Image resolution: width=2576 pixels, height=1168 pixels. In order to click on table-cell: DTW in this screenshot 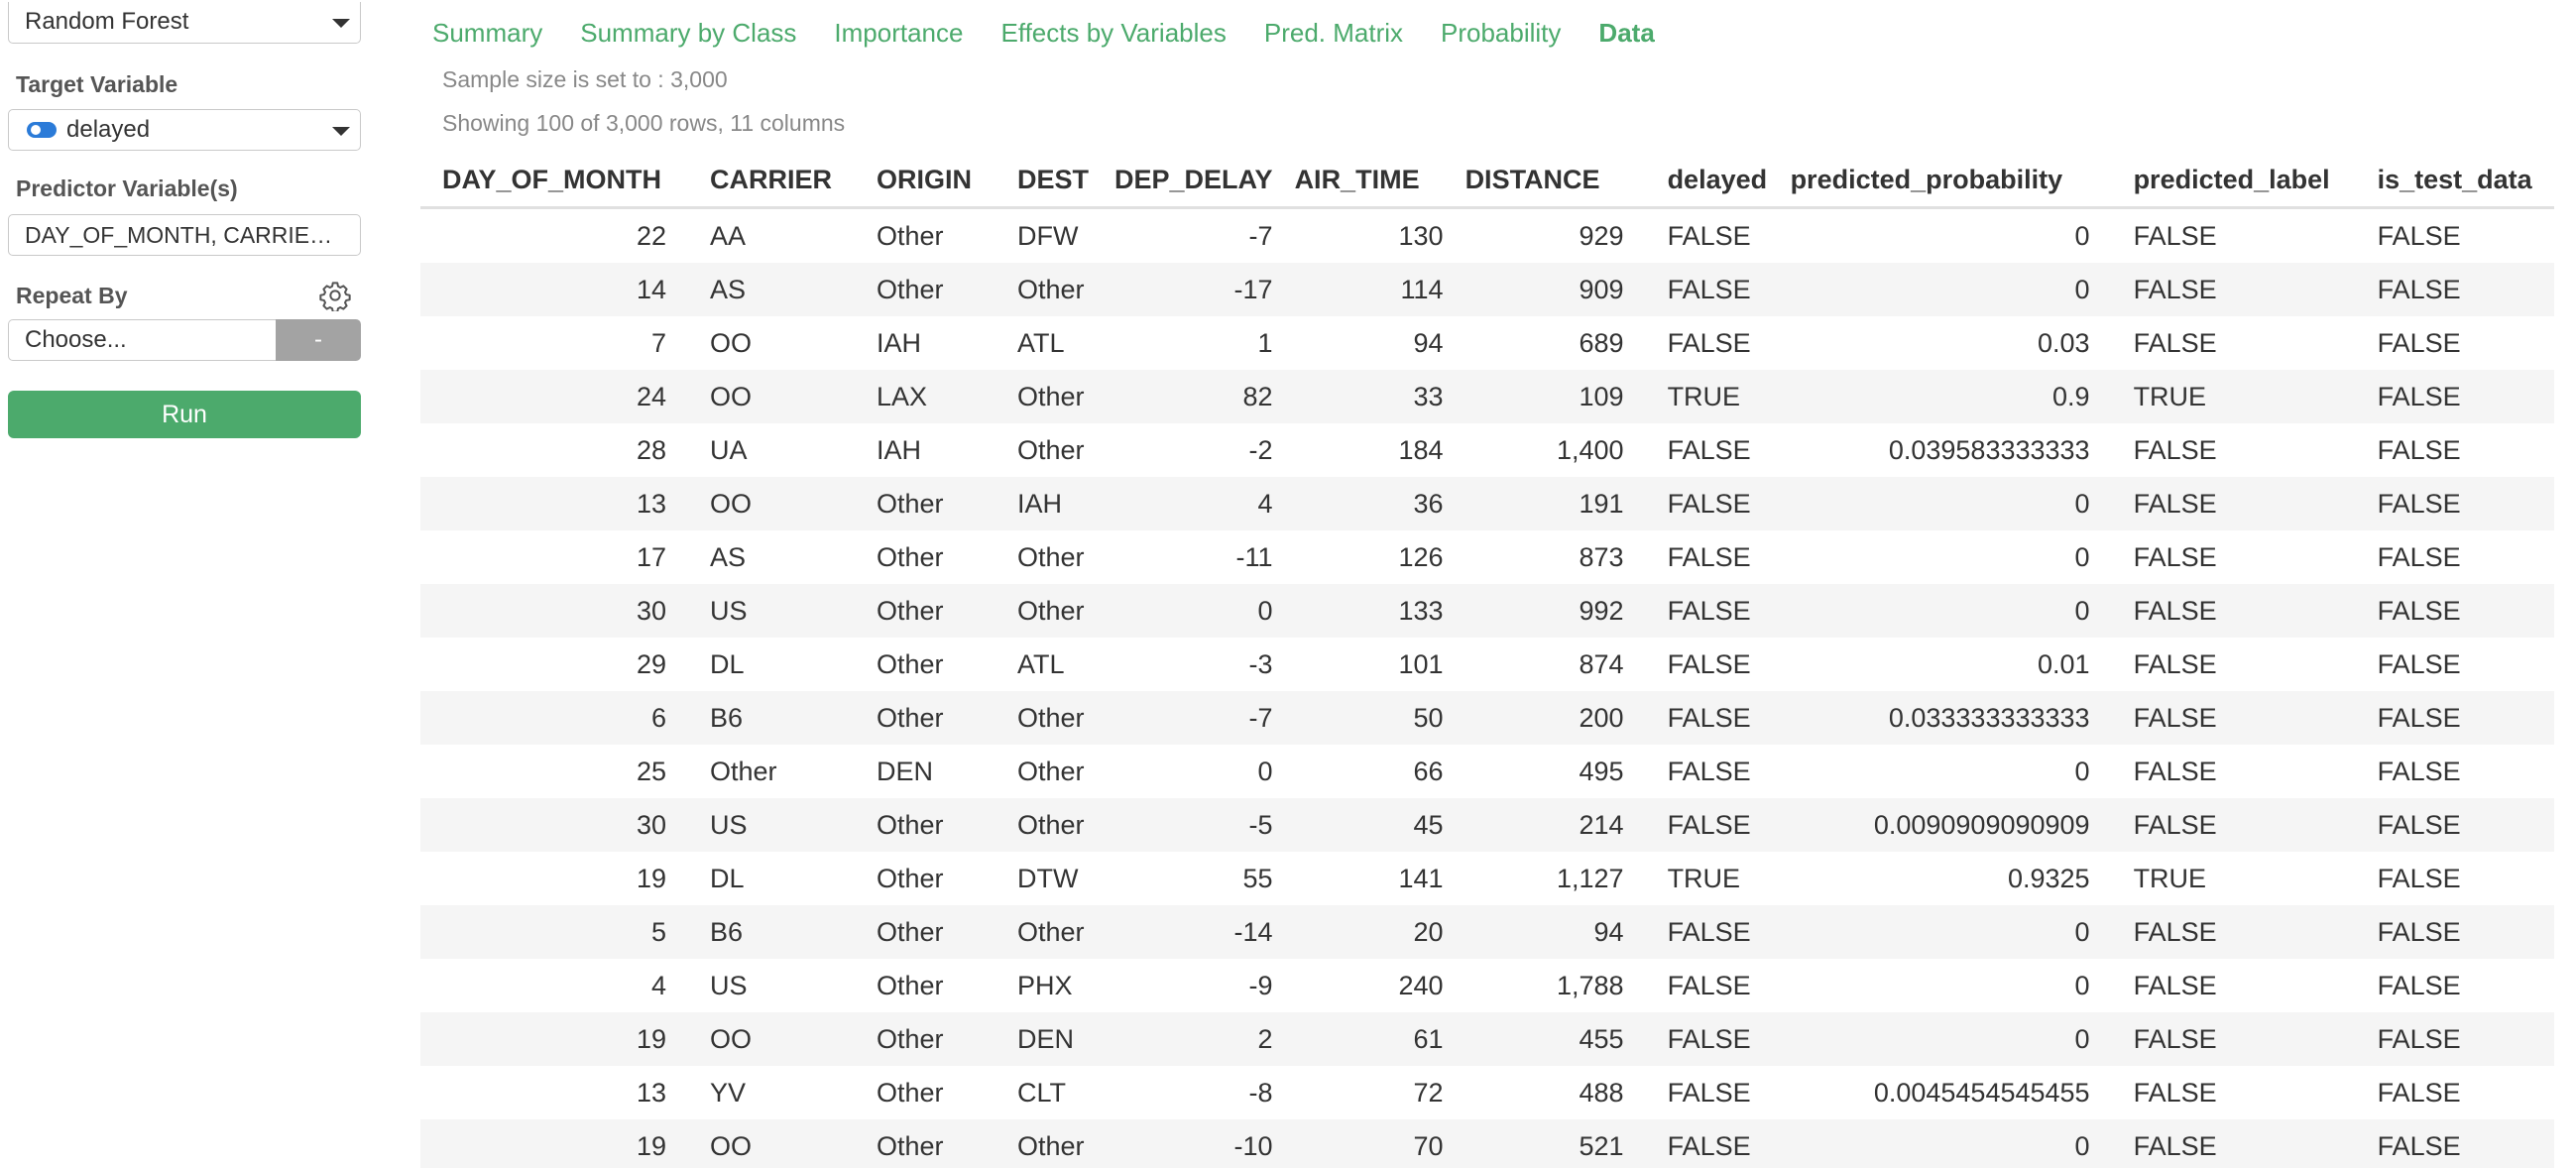, I will do `click(1048, 878)`.